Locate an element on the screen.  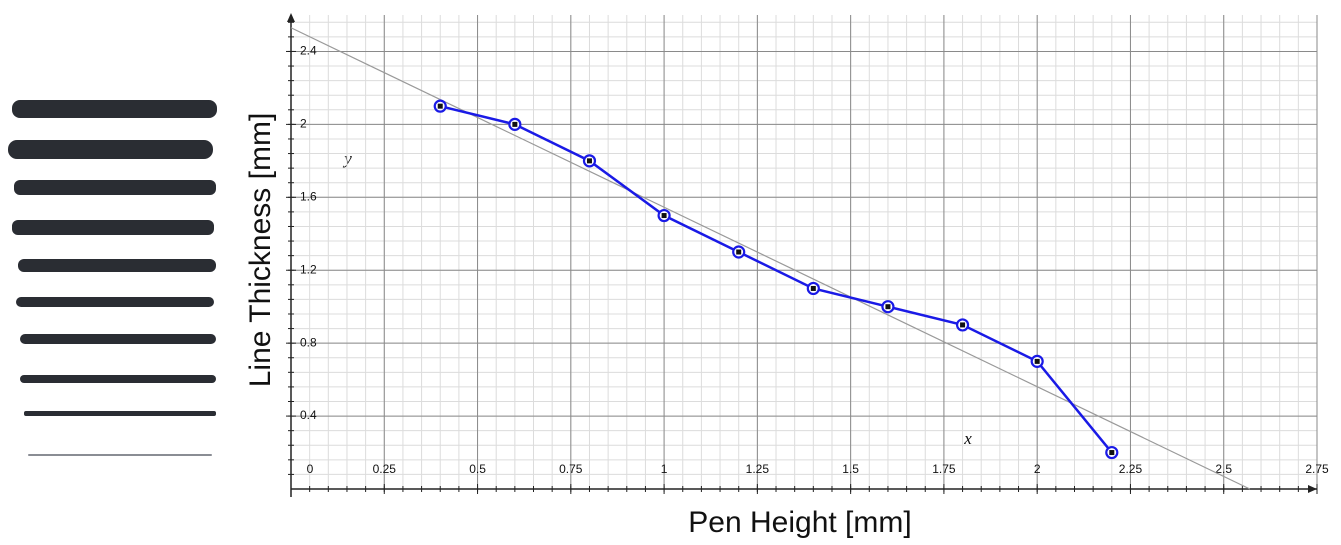
y-tick-label: 1.6 is located at coordinates (308, 196).